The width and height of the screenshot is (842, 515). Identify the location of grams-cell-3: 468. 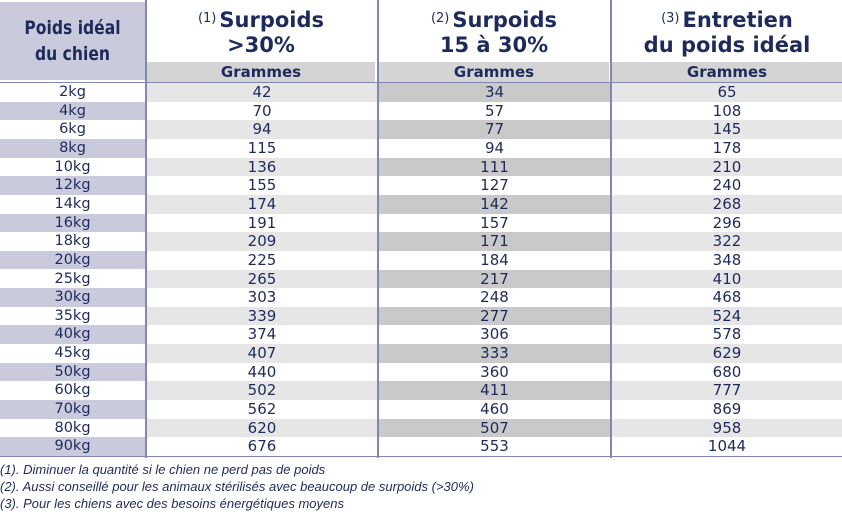
(727, 297).